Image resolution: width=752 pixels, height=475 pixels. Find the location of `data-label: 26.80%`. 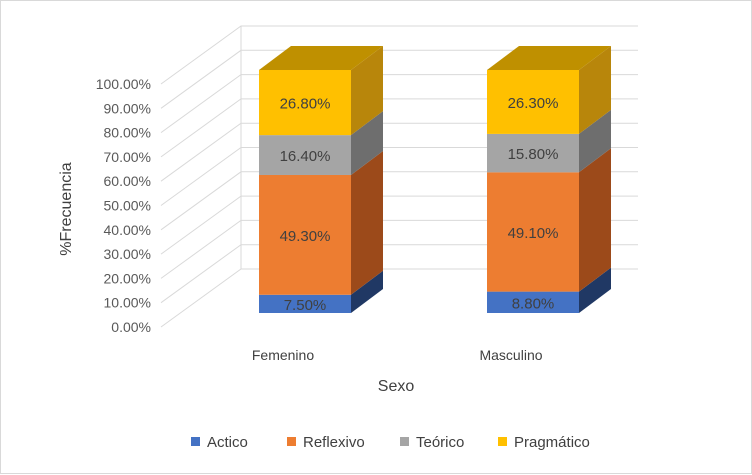

data-label: 26.80% is located at coordinates (305, 104).